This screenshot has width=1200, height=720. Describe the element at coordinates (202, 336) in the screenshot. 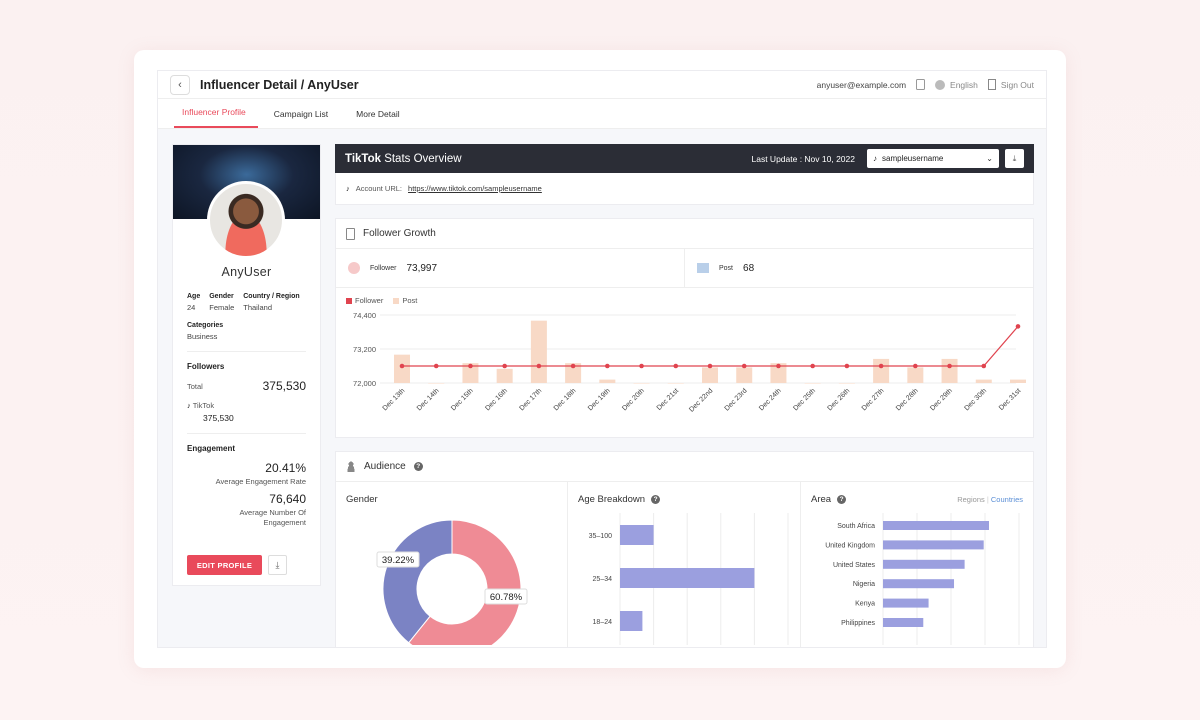

I see `categories-value: Business` at that location.